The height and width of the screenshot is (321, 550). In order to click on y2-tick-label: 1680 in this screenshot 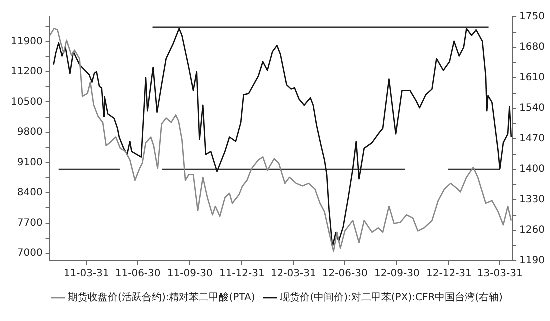, I will do `click(533, 48)`.